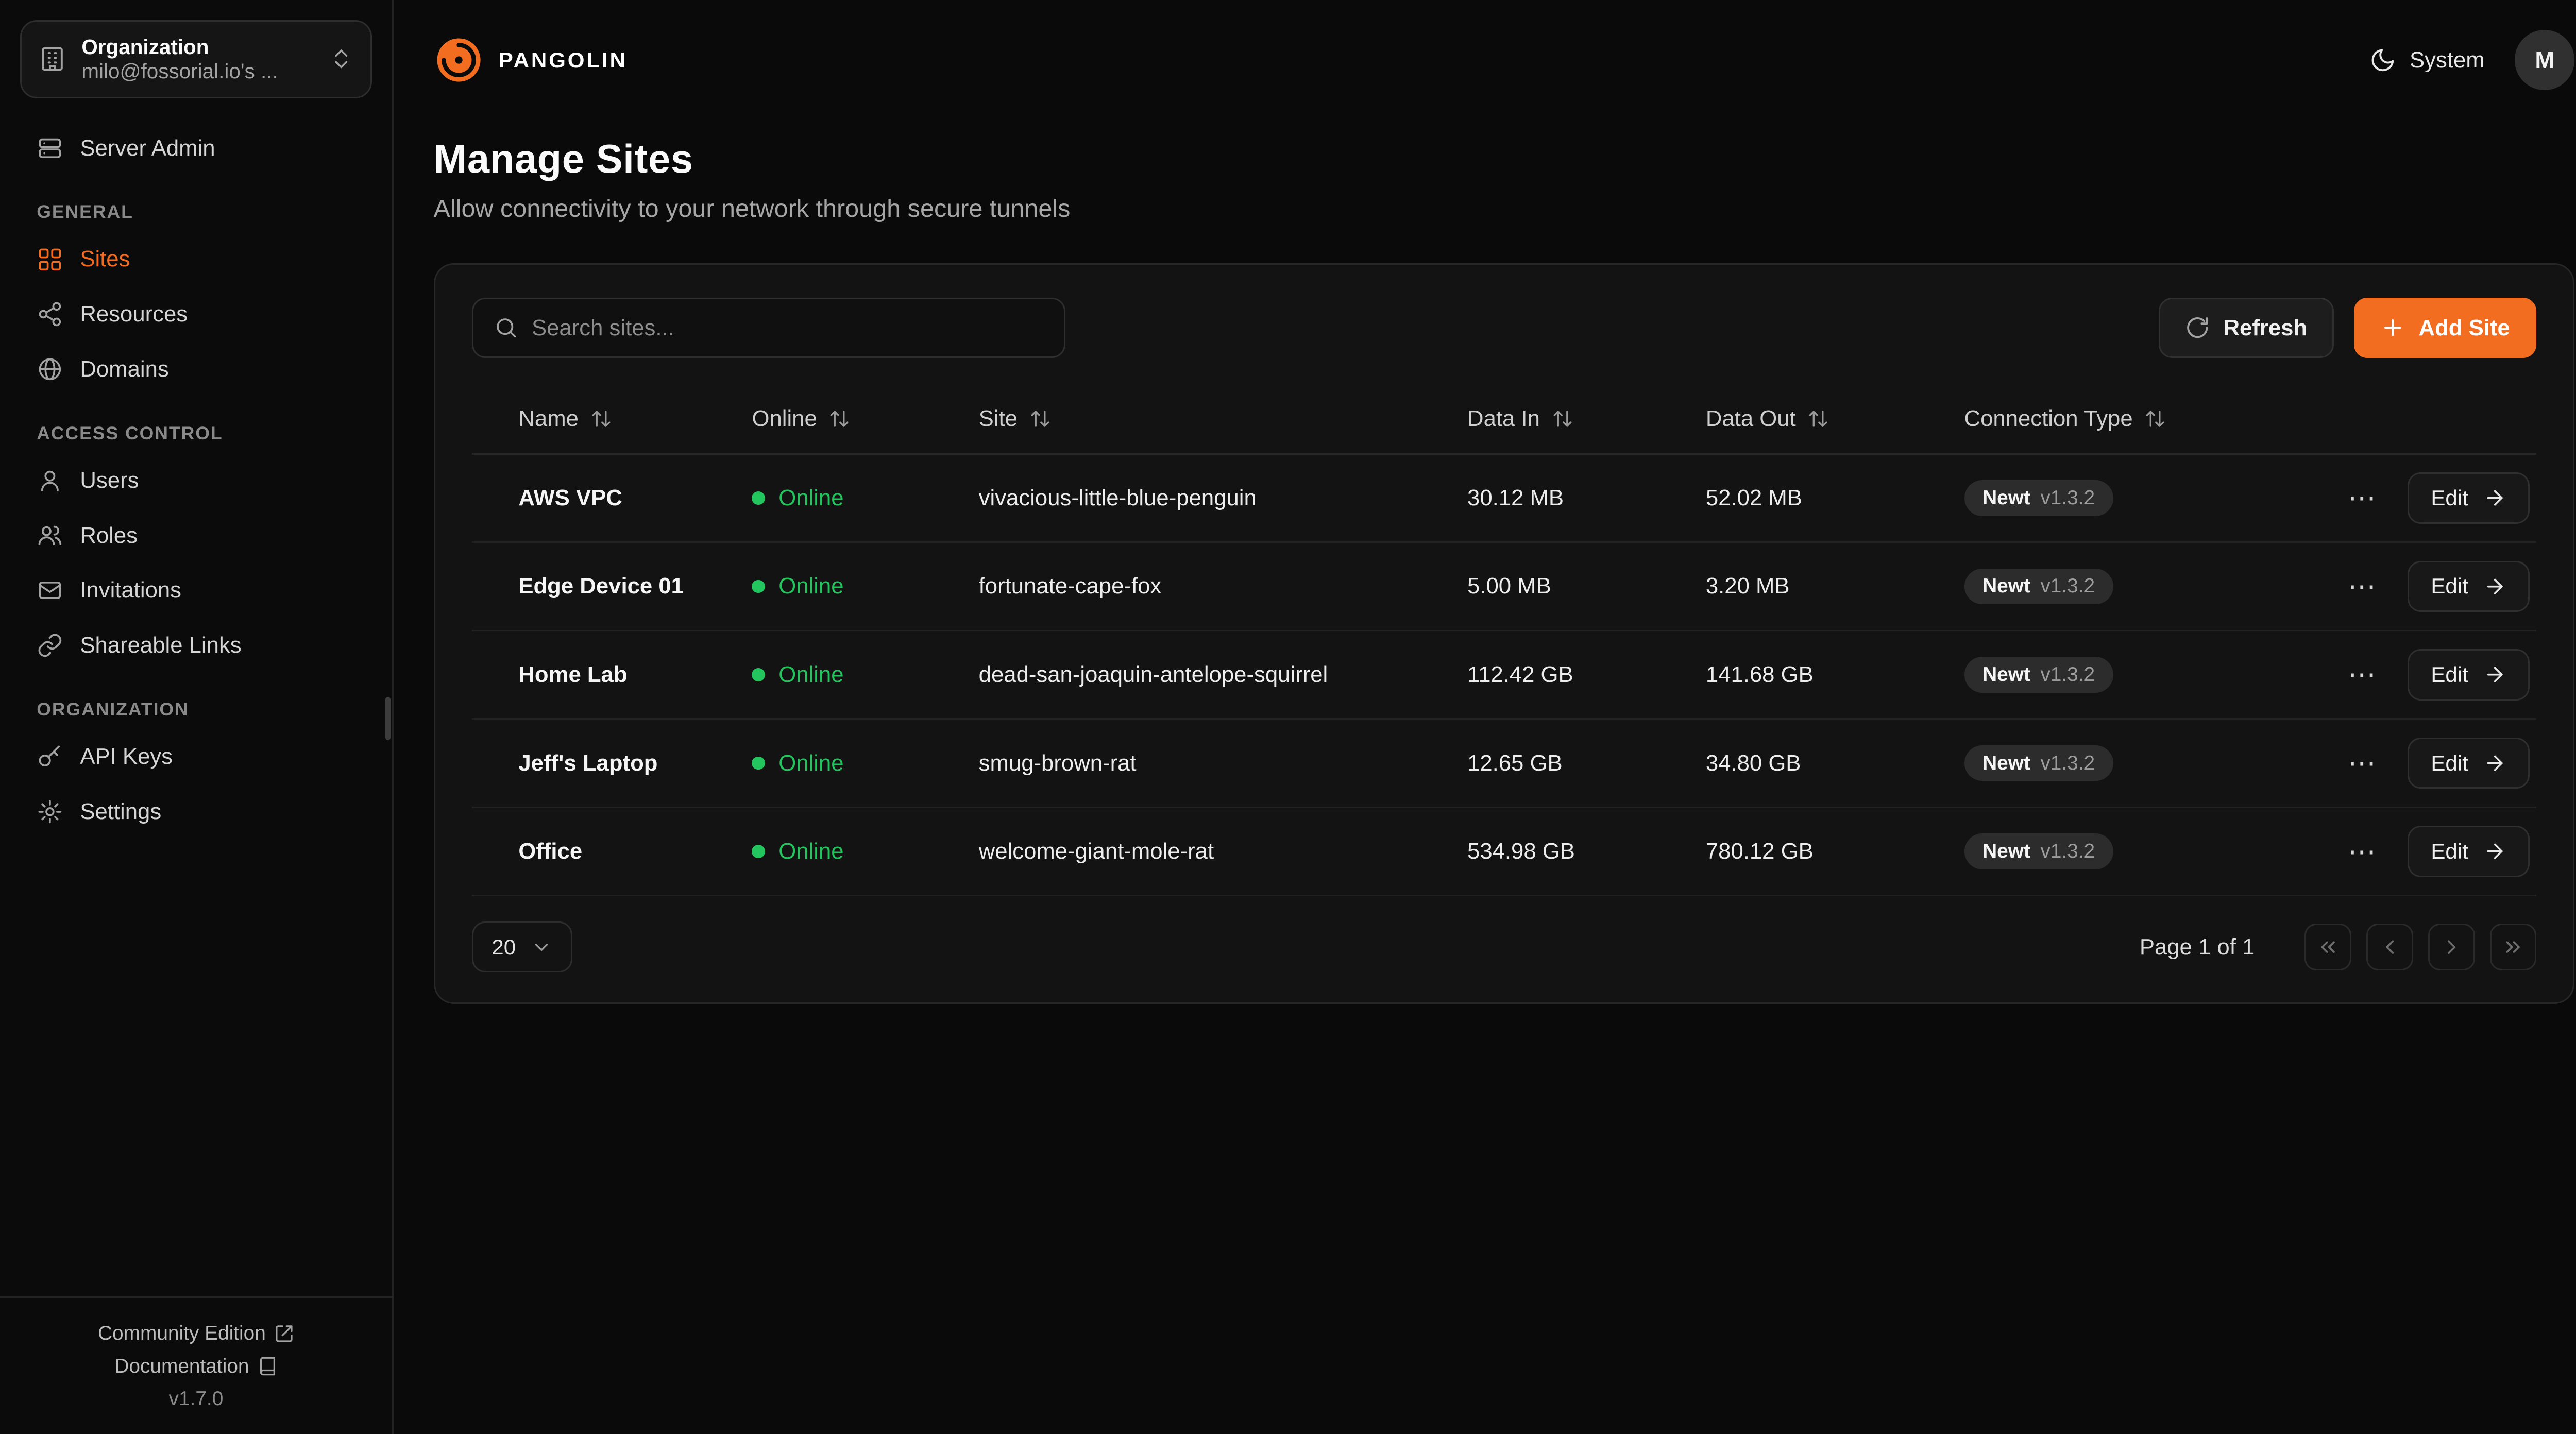  I want to click on sidebar-item-api-keys: API Keys, so click(196, 756).